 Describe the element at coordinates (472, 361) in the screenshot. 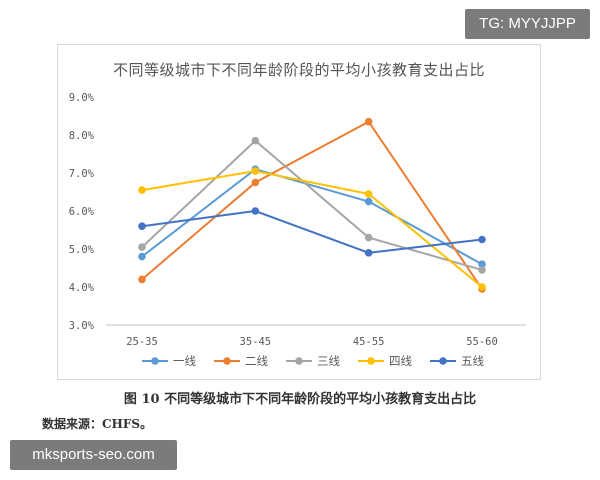

I see `legend-label: 五线` at that location.